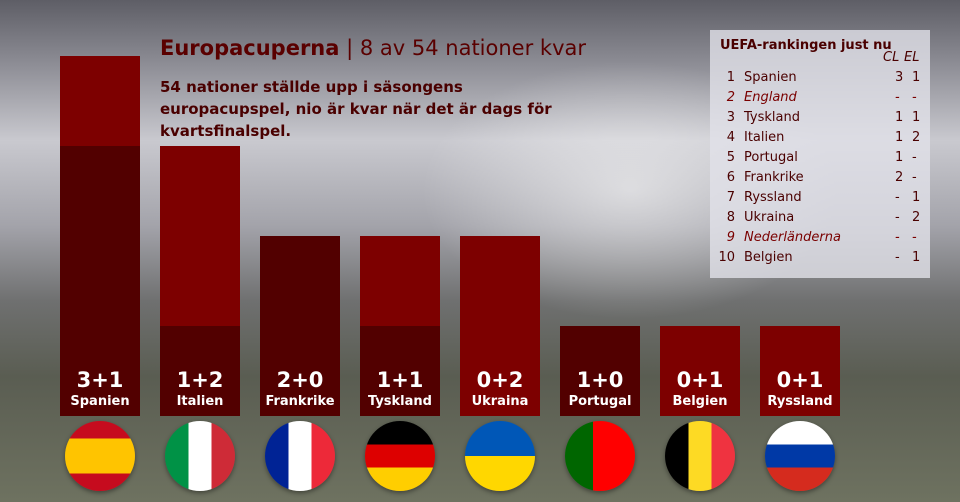  Describe the element at coordinates (400, 380) in the screenshot. I see `bar-value-label: 1+1` at that location.